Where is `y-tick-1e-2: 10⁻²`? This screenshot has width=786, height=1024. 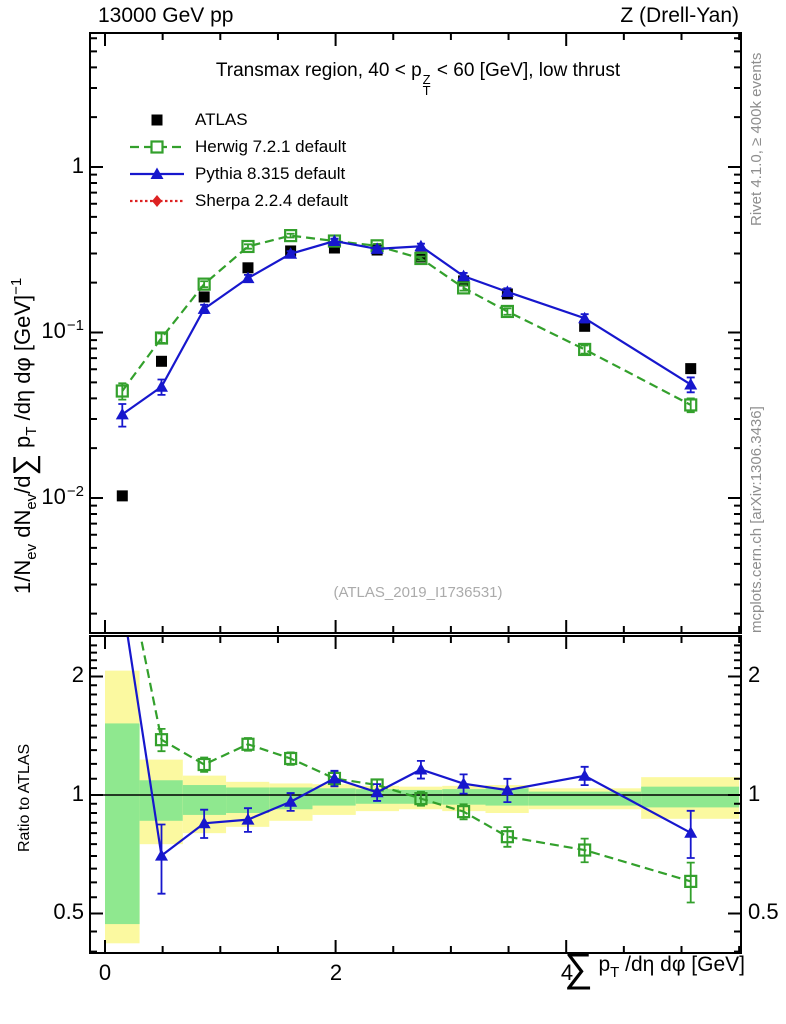
y-tick-1e-2: 10⁻² is located at coordinates (62, 495).